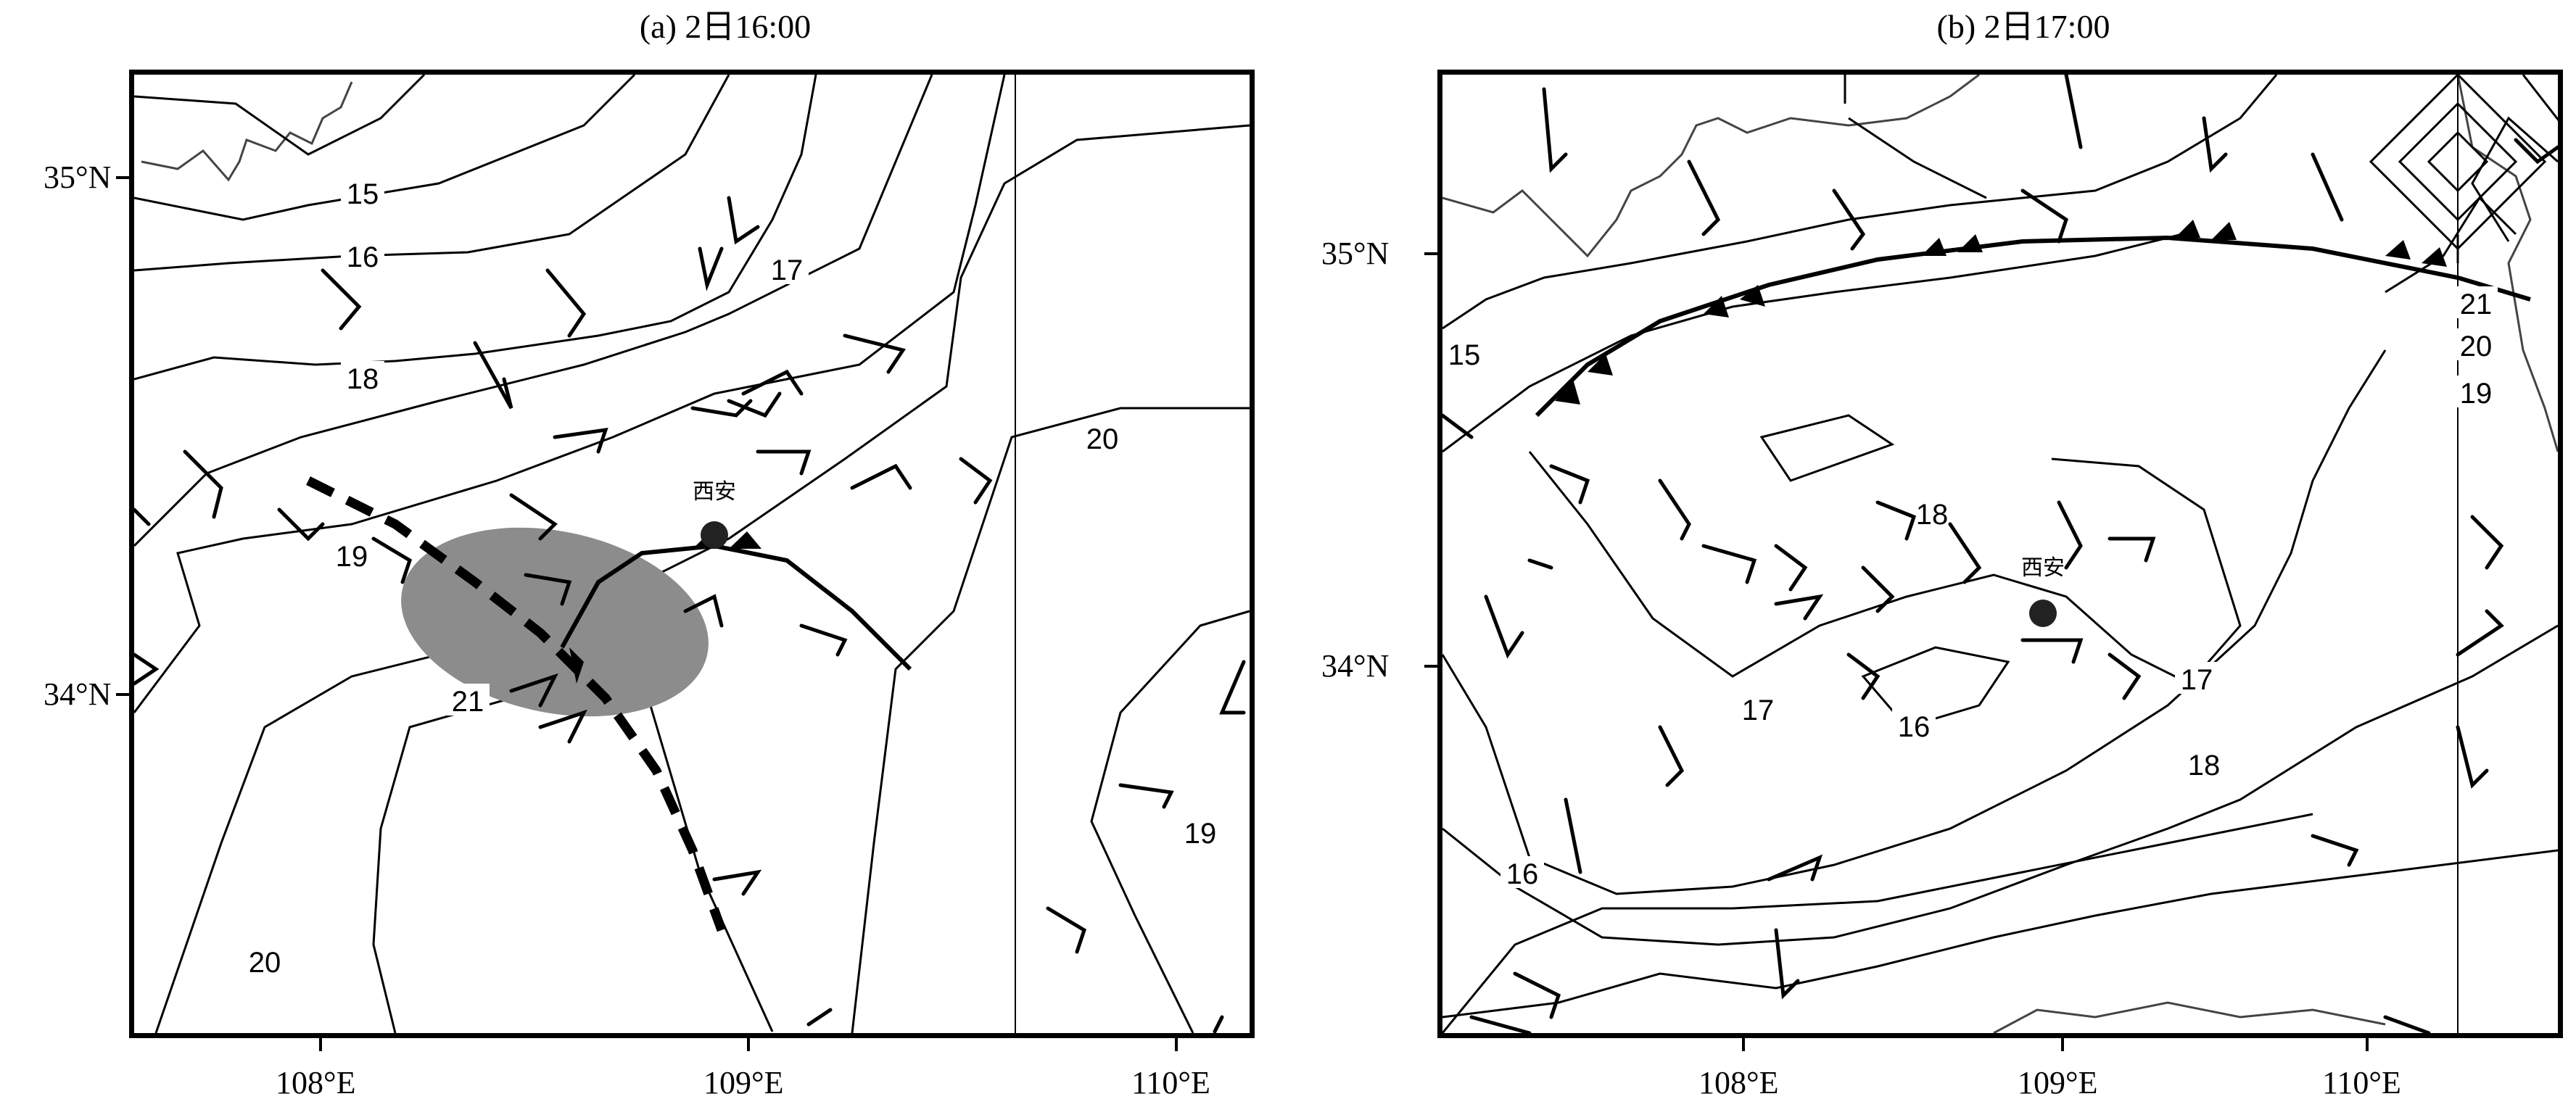  Describe the element at coordinates (2204, 765) in the screenshot. I see `contour-label-18b: 18` at that location.